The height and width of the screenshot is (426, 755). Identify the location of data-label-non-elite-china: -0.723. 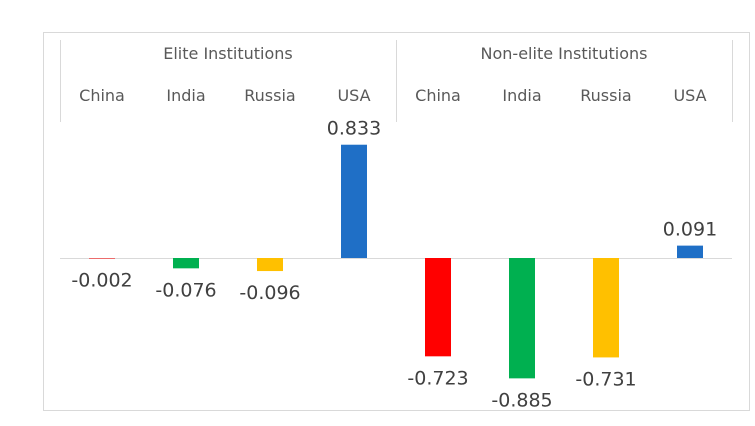
(437, 378).